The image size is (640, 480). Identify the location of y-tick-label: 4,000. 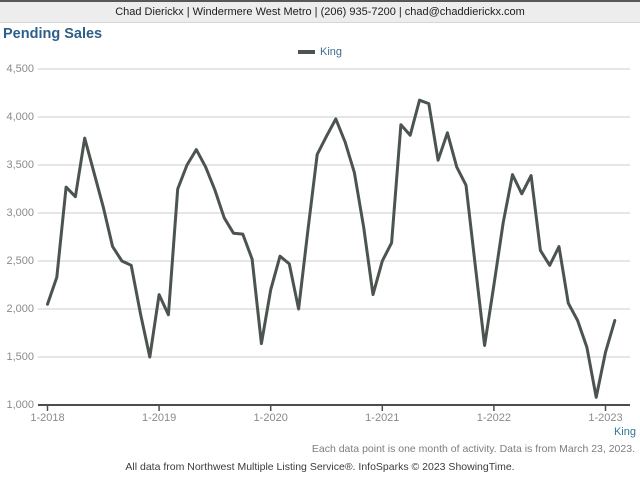
(20, 117).